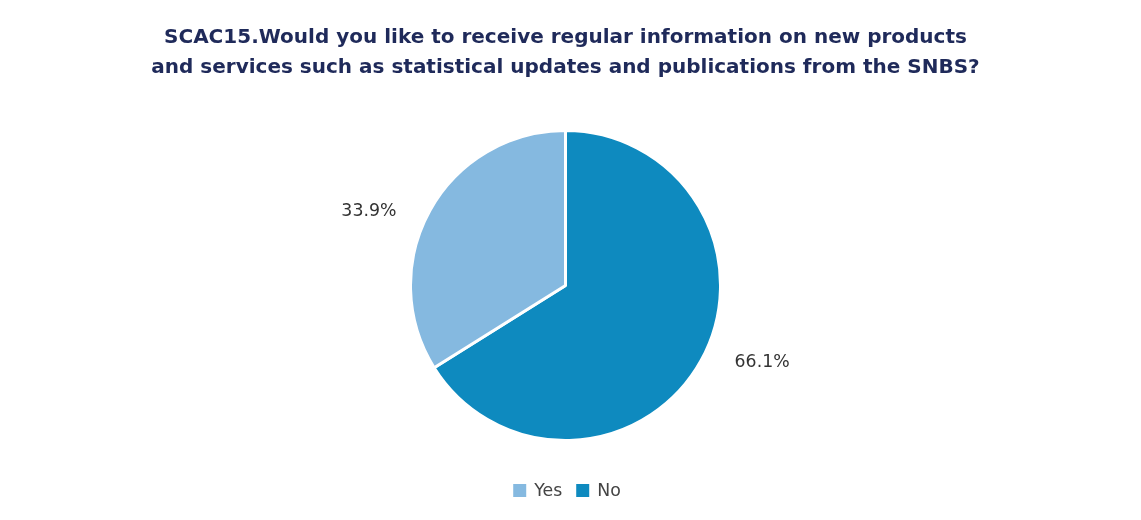 The image size is (1141, 520). Describe the element at coordinates (565, 50) in the screenshot. I see `chart-title: SCAC15.Would you like to receive regular information on new products and services such as statistical updates and publications from the SNBS?` at that location.